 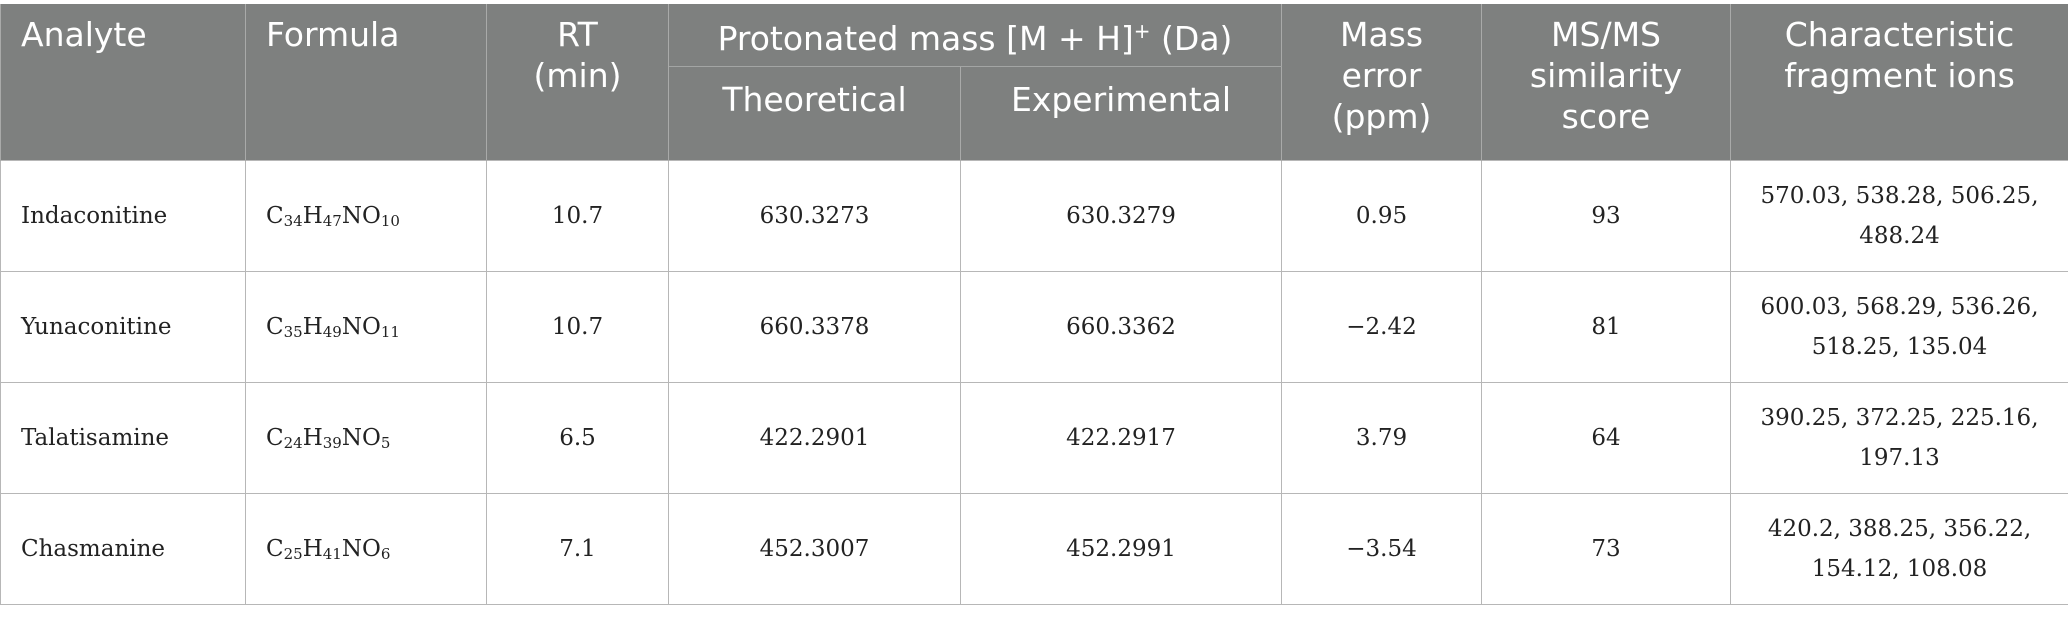 I want to click on cell-theoretical: 452.3007, so click(x=814, y=549).